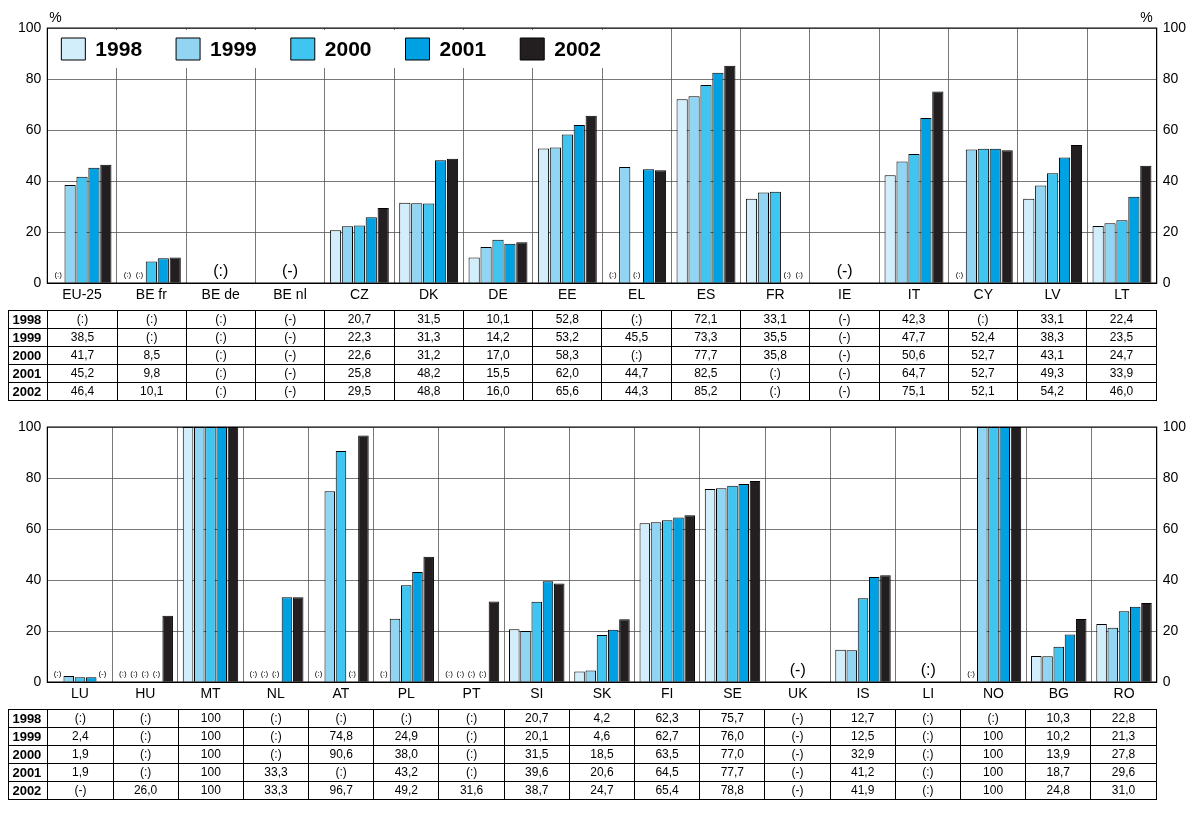 Image resolution: width=1204 pixels, height=837 pixels. Describe the element at coordinates (429, 391) in the screenshot. I see `data-label: 48,8` at that location.